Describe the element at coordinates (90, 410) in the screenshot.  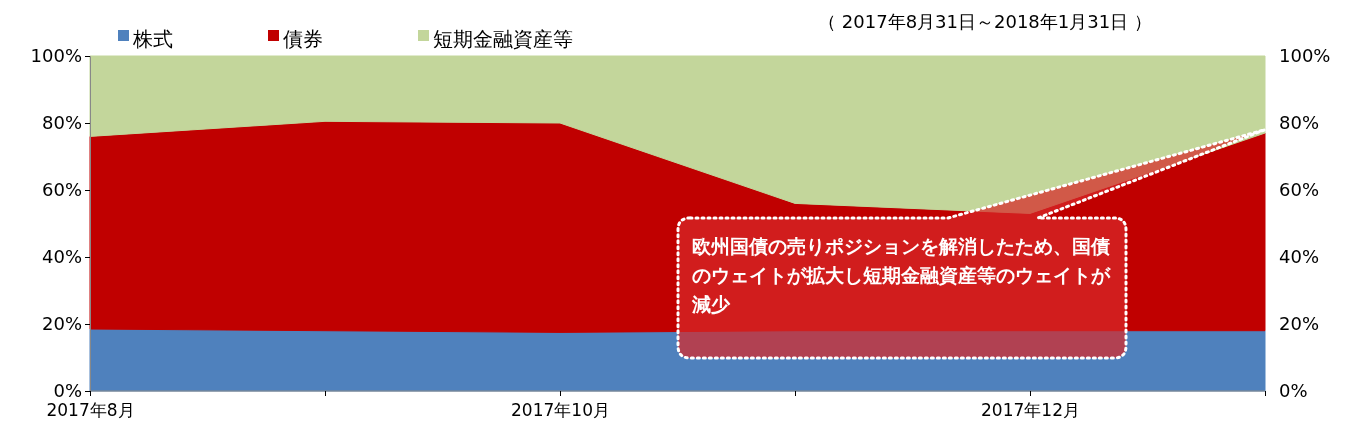
I see `x-tick-label: 2017年8月` at that location.